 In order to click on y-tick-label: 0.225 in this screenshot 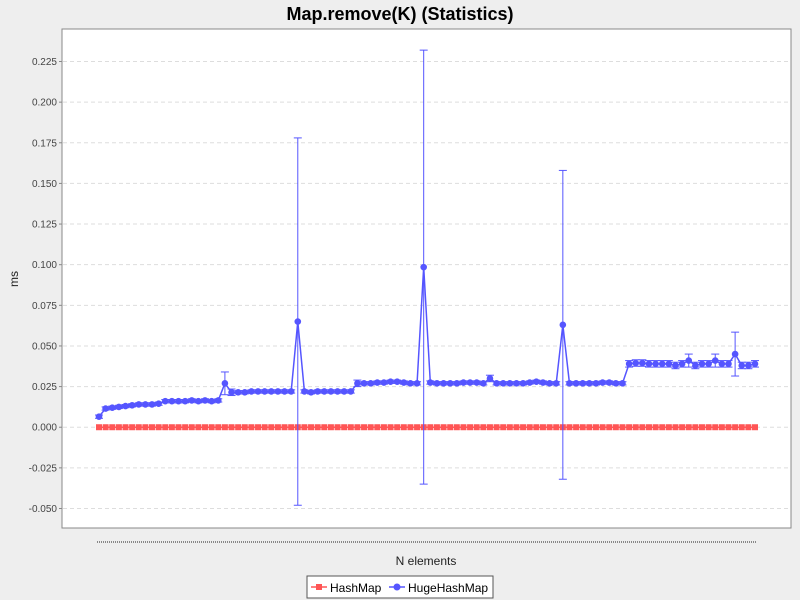, I will do `click(44, 62)`.